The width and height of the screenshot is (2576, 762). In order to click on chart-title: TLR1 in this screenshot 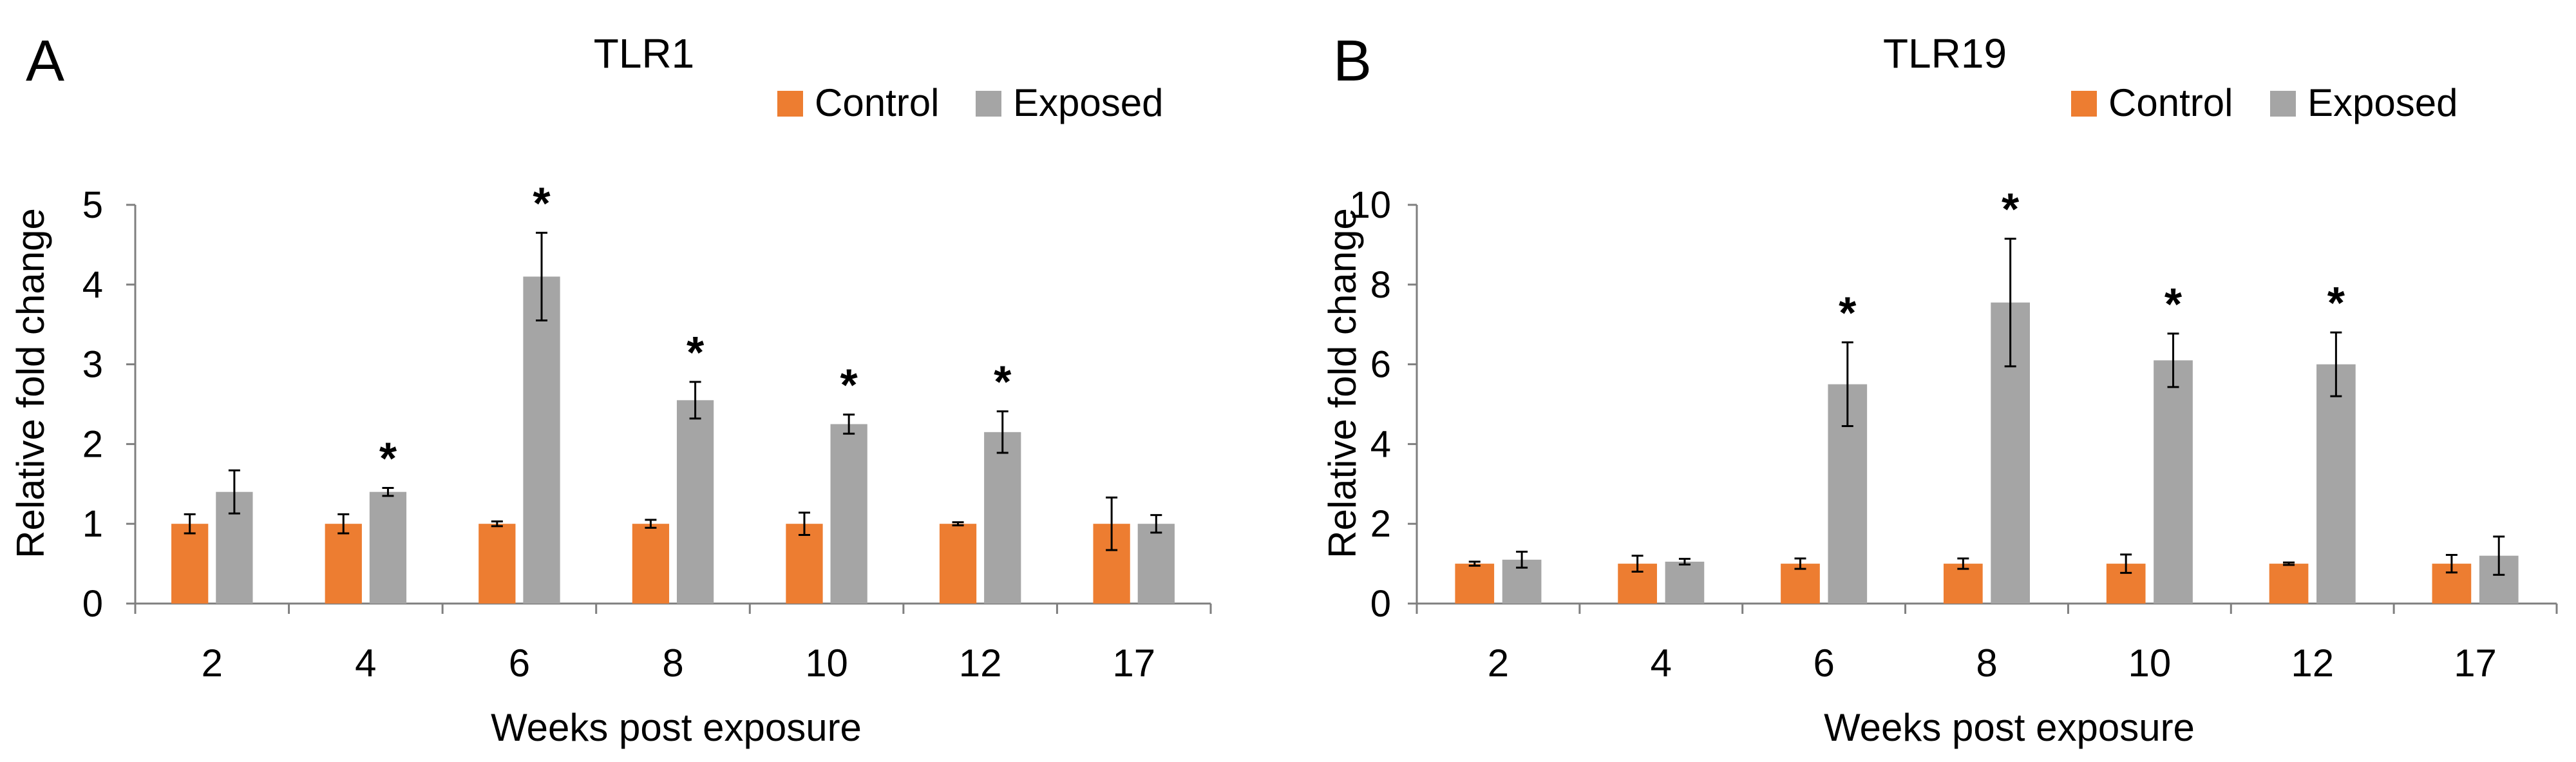, I will do `click(644, 53)`.